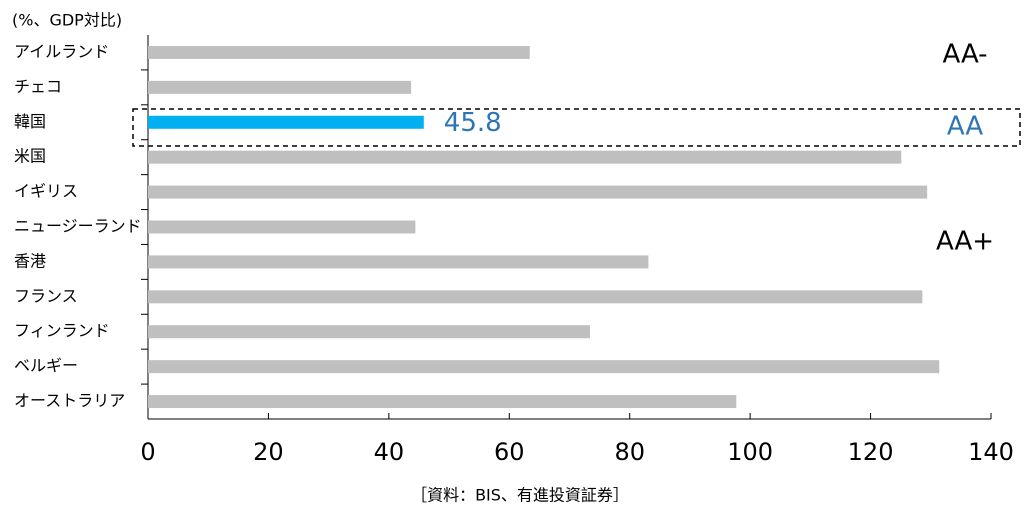 The height and width of the screenshot is (517, 1029). Describe the element at coordinates (750, 452) in the screenshot. I see `x-tick-label: 100` at that location.